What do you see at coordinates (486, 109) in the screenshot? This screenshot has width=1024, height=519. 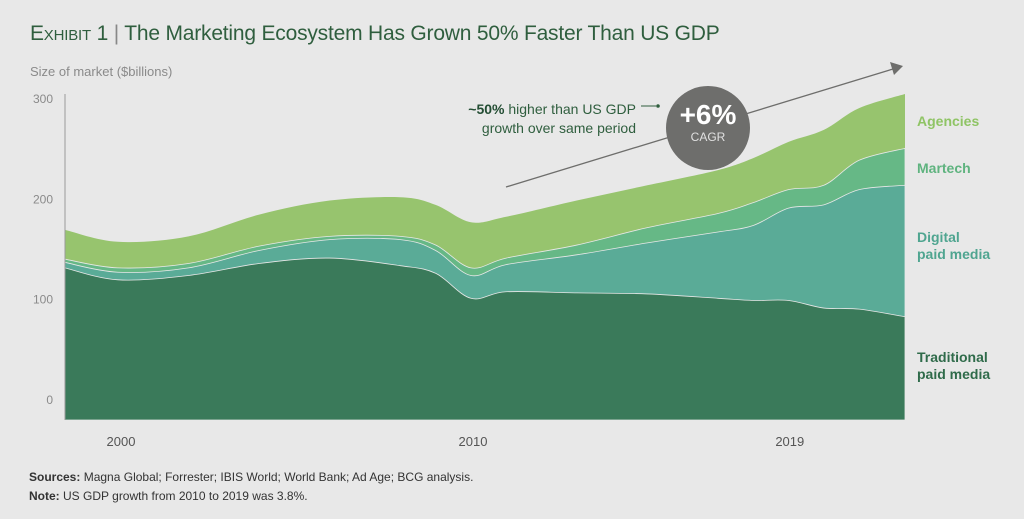 I see `annotation-bold: ~50%` at bounding box center [486, 109].